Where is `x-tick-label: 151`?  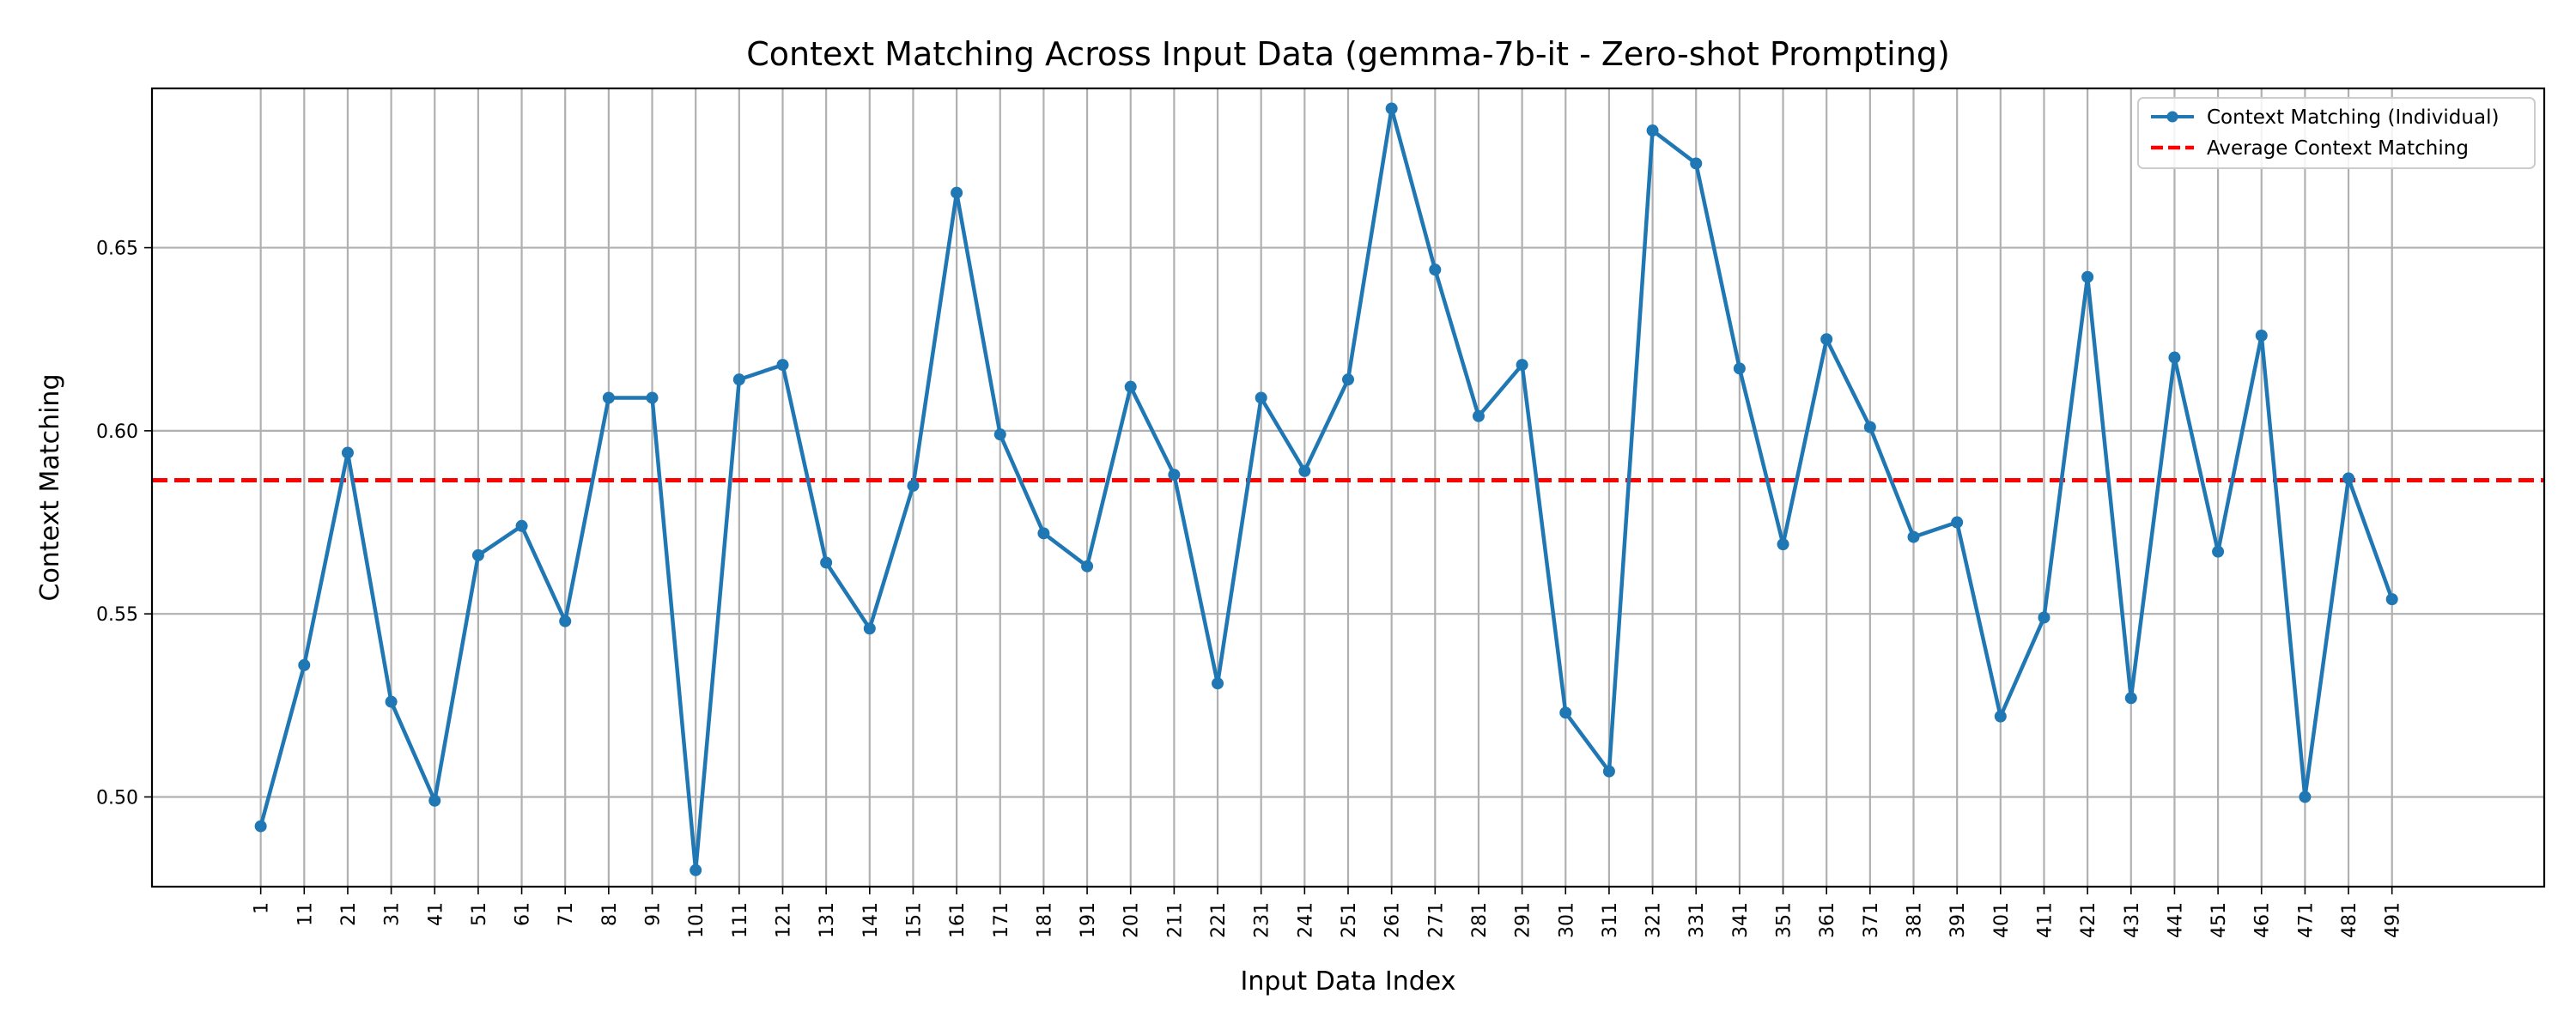
x-tick-label: 151 is located at coordinates (914, 920).